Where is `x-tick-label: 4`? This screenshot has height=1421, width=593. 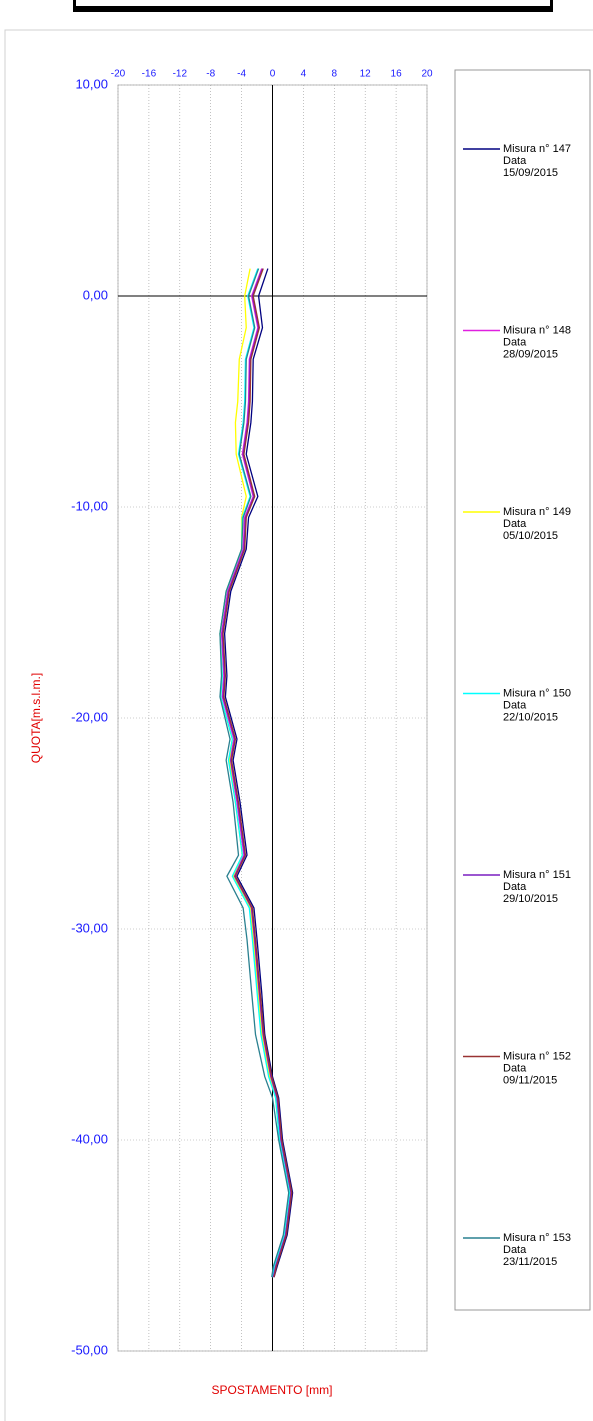 x-tick-label: 4 is located at coordinates (304, 74).